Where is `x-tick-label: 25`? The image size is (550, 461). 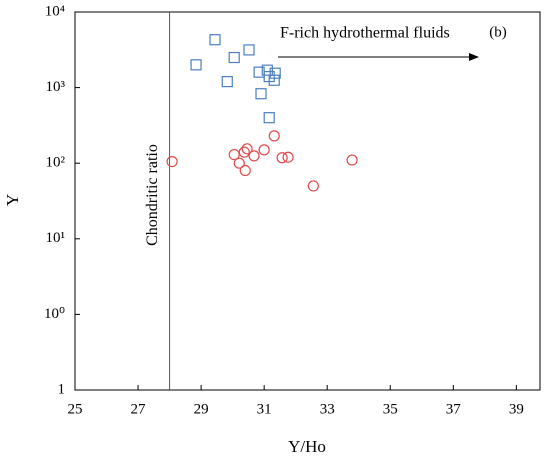
x-tick-label: 25 is located at coordinates (75, 409).